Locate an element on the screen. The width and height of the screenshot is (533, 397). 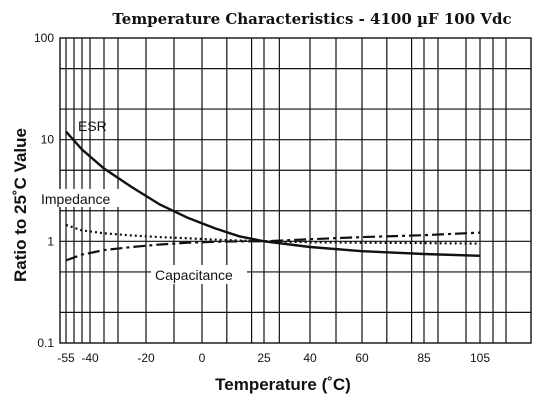
x-tick-label: 0 is located at coordinates (202, 358).